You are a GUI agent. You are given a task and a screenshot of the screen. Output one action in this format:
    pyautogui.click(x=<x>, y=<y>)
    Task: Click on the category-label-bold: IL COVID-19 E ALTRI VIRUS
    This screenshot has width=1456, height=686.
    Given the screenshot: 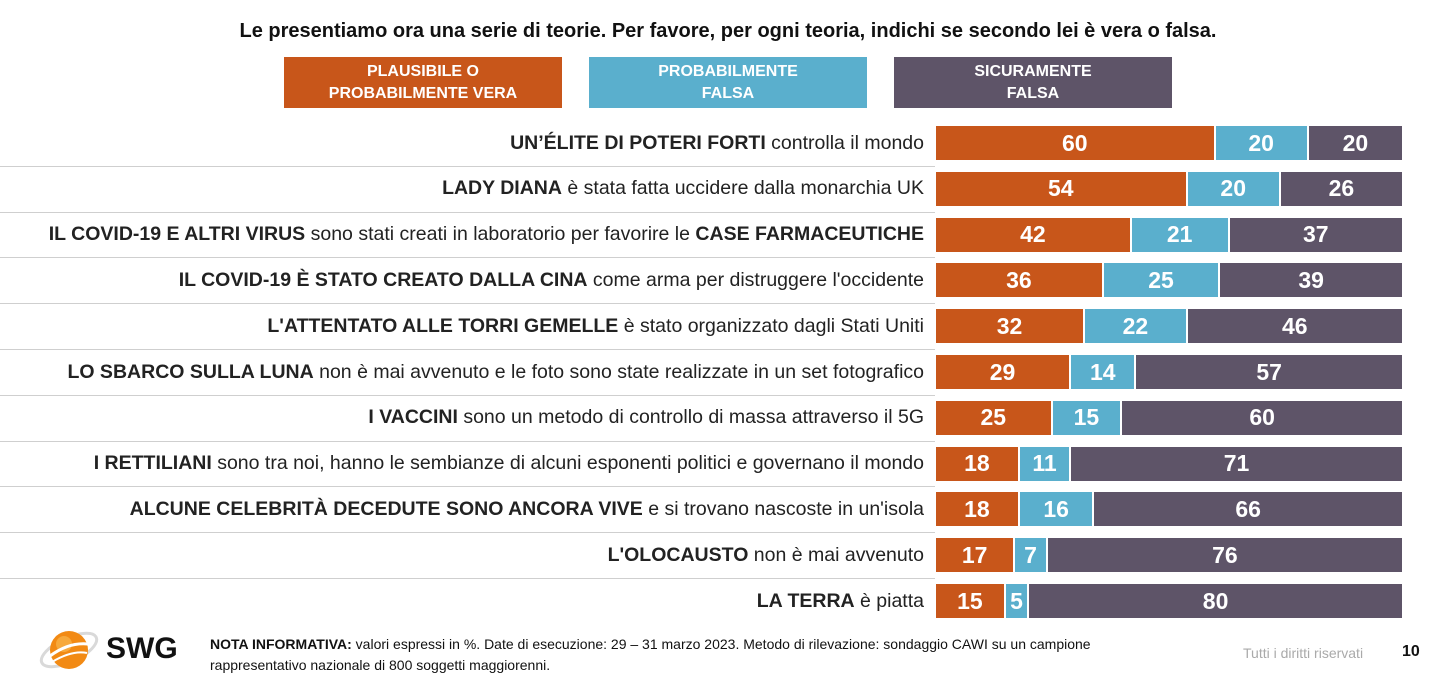 What is the action you would take?
    pyautogui.click(x=177, y=234)
    